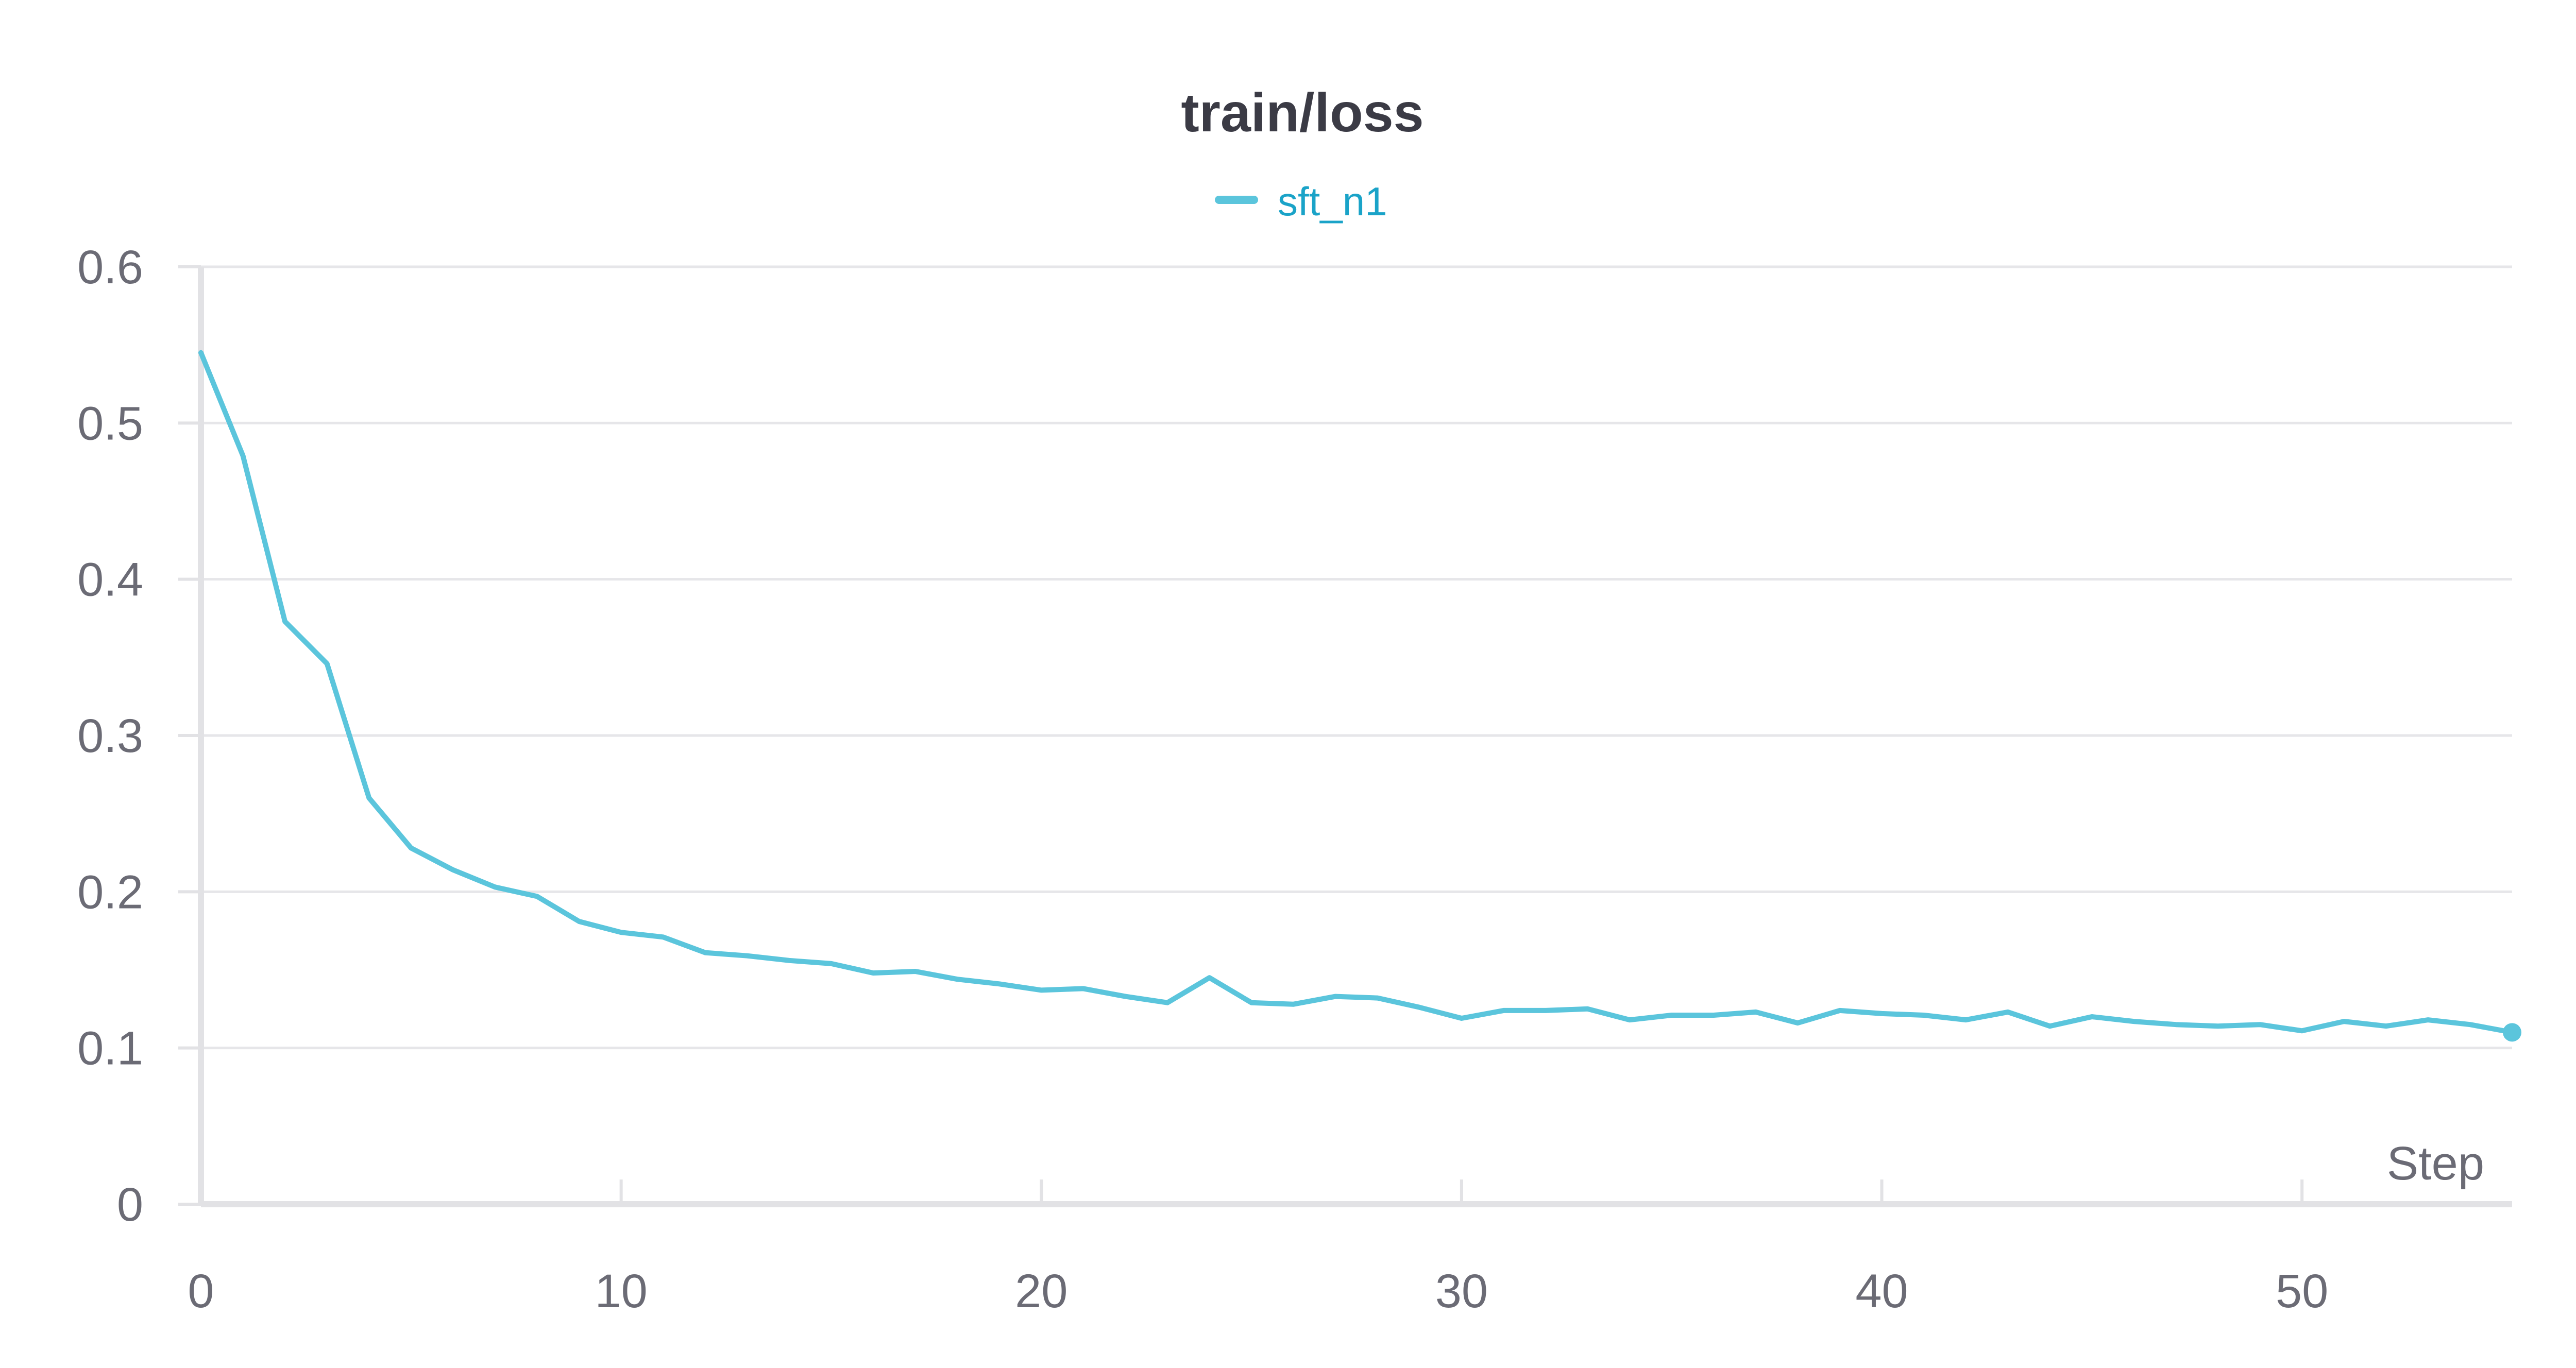  I want to click on y-tick-label: 0.2, so click(110, 892).